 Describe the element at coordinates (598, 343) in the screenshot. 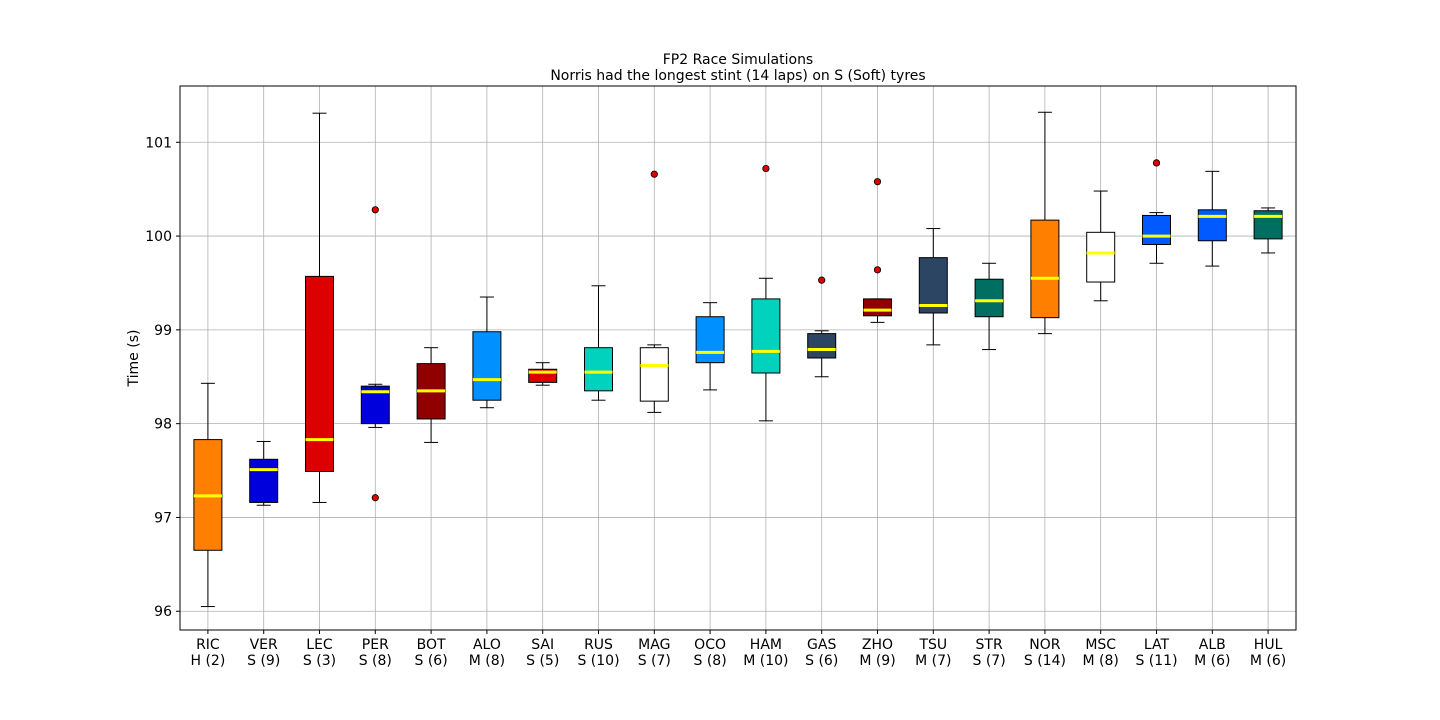

I see `box-rus` at that location.